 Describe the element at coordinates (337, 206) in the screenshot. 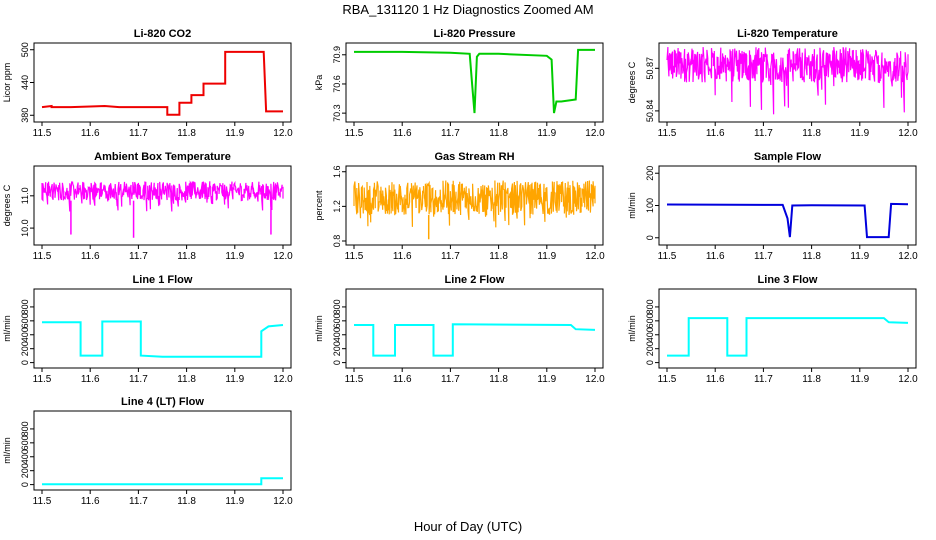

I see `y-tick-label: 1.2` at that location.